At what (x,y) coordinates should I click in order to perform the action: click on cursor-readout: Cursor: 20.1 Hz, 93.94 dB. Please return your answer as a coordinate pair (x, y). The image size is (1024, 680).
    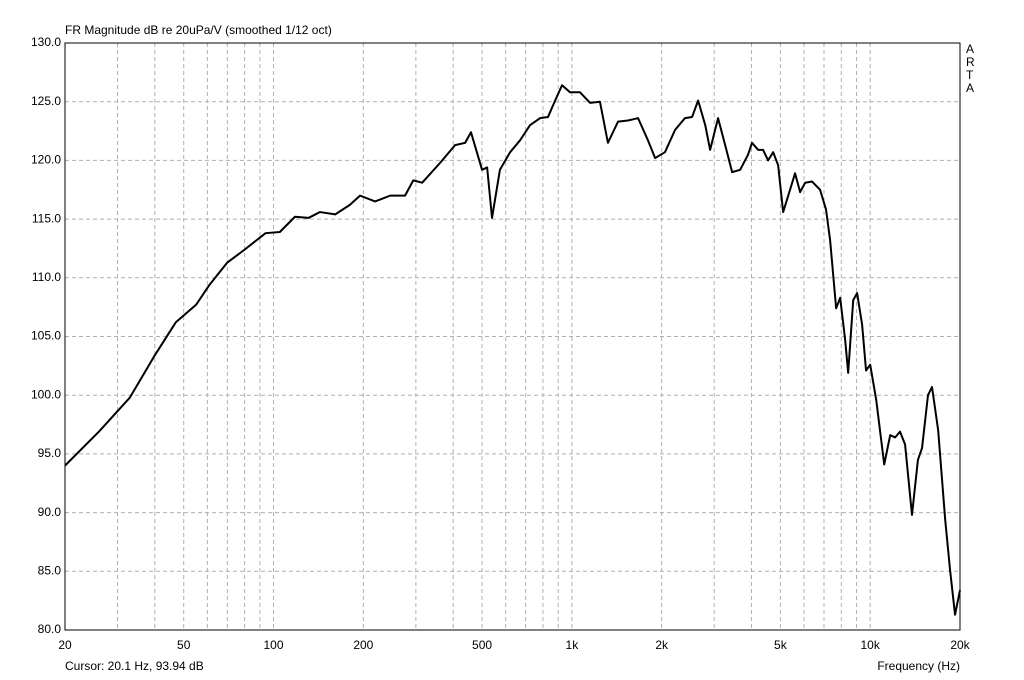
    Looking at the image, I should click on (134, 666).